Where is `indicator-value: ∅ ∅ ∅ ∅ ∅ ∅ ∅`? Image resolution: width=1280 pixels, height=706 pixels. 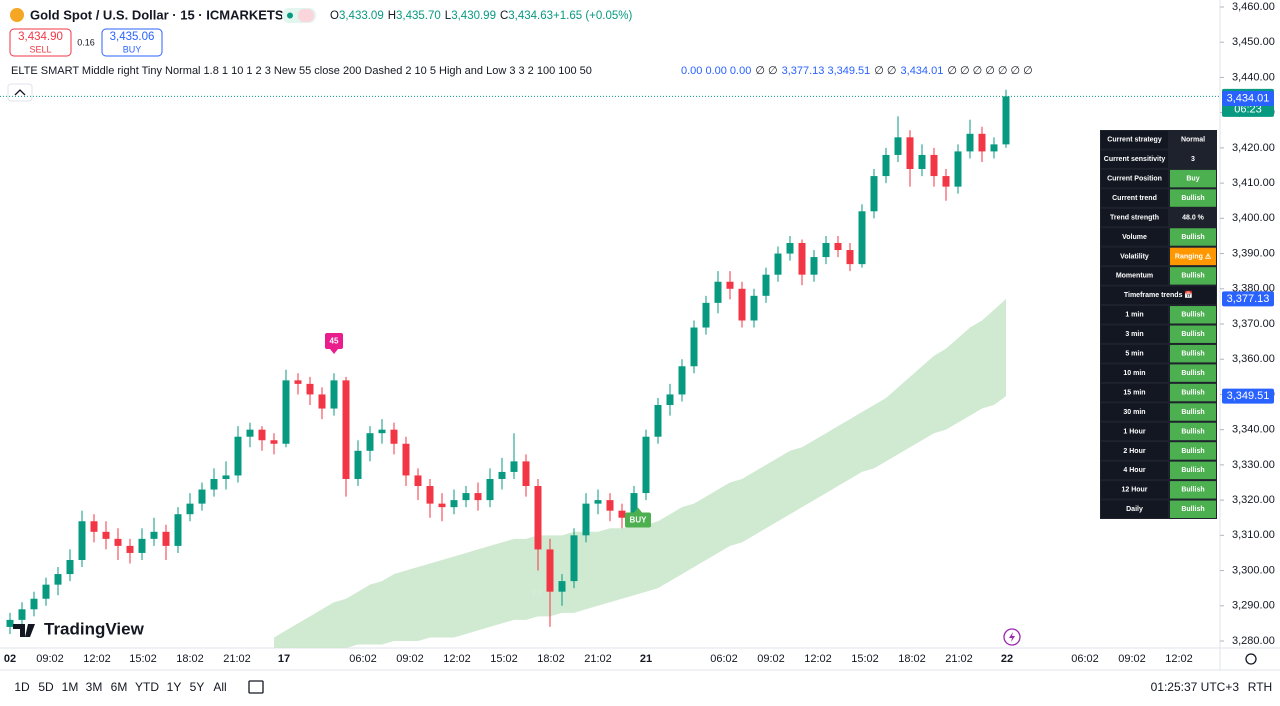
indicator-value: ∅ ∅ ∅ ∅ ∅ ∅ ∅ is located at coordinates (989, 71).